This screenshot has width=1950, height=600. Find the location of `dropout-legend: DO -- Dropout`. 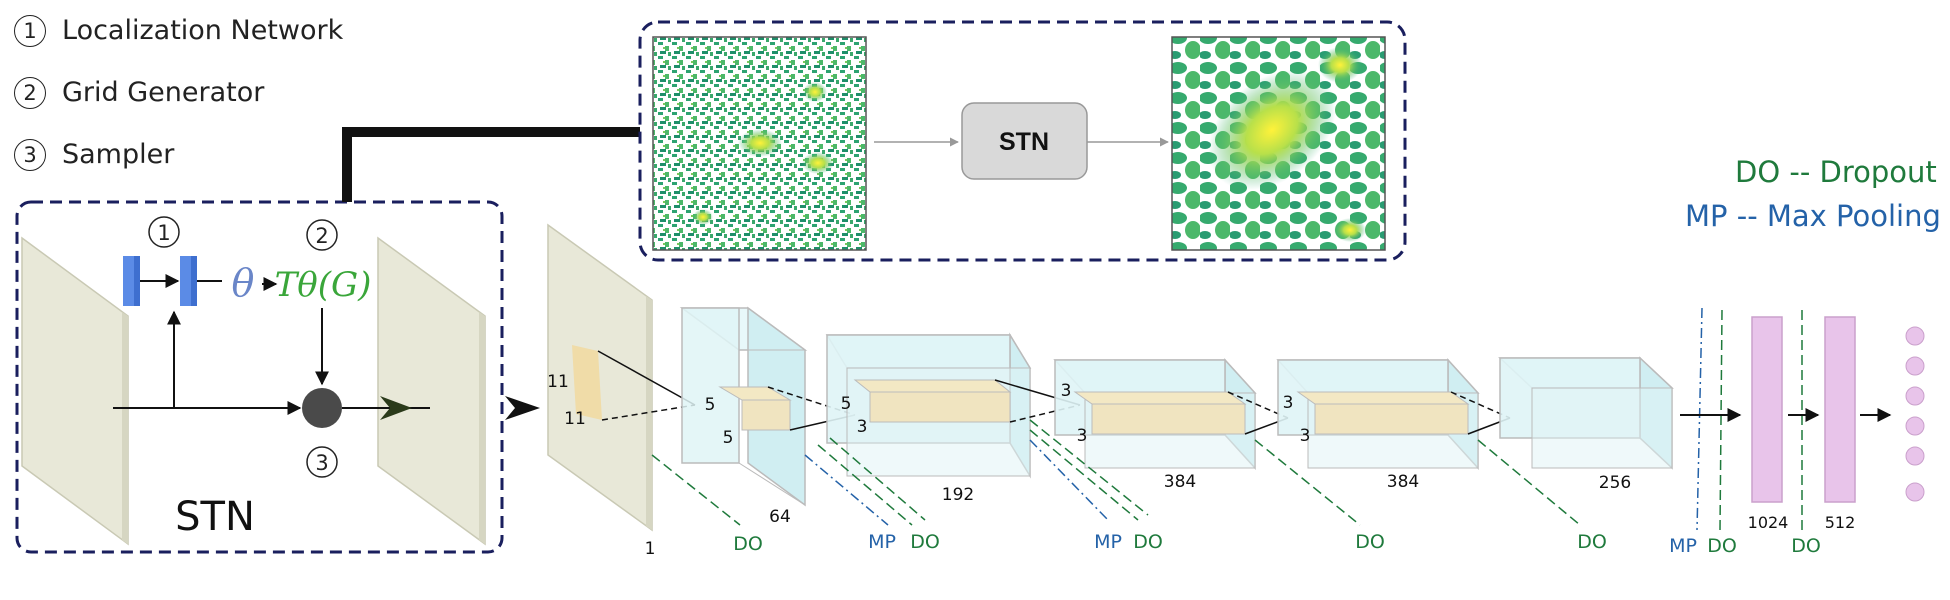

dropout-legend: DO -- Dropout is located at coordinates (1836, 172).